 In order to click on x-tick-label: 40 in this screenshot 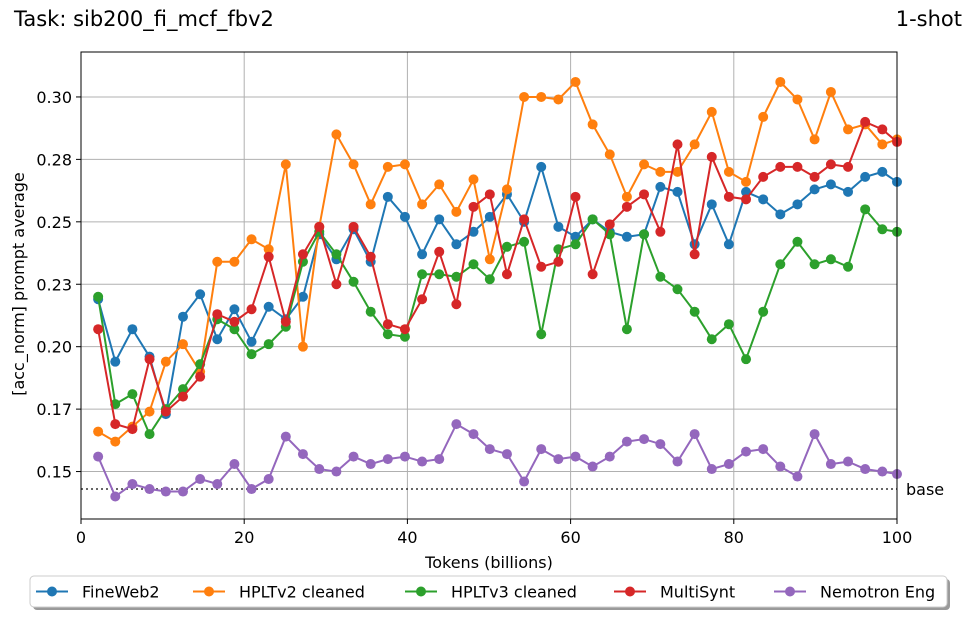, I will do `click(407, 537)`.